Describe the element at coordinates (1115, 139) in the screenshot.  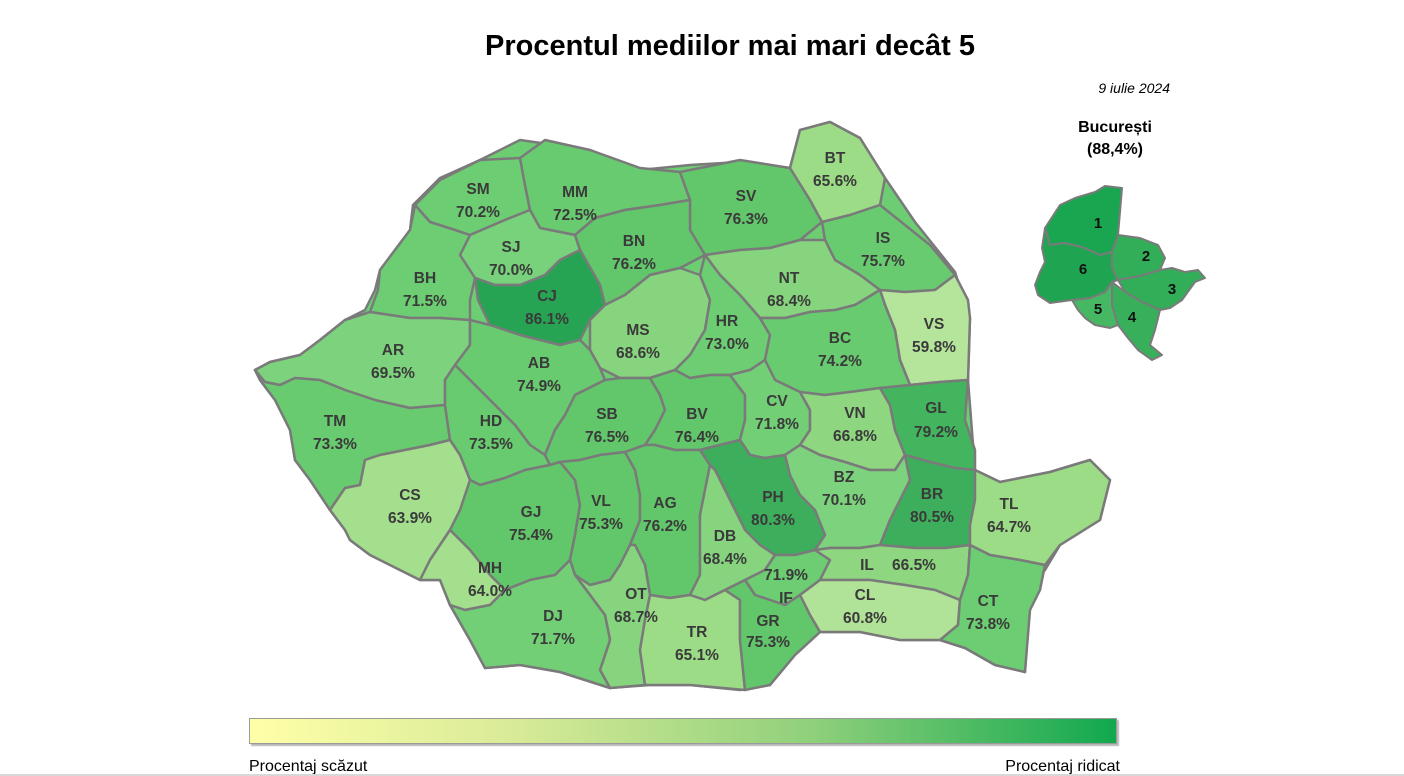
I see `bucharest-caption: București (88,4%)` at that location.